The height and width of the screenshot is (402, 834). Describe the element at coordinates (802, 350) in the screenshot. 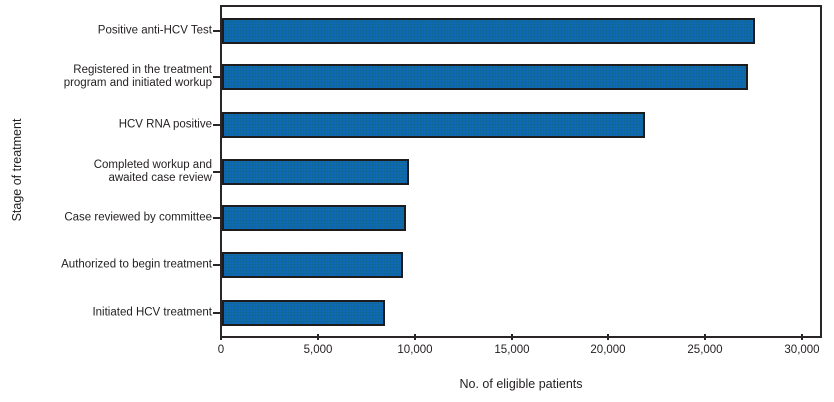

I see `x-tick-label: 30,000` at that location.